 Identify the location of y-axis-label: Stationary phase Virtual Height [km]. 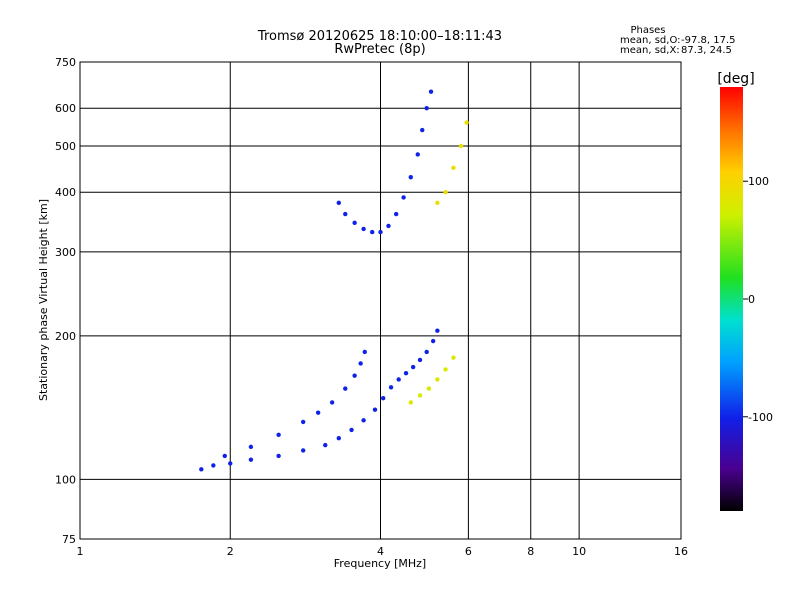
(43, 300).